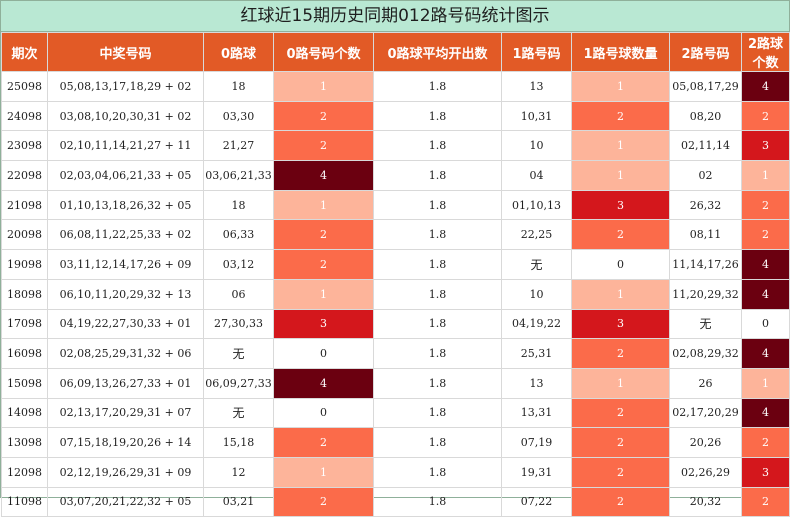 This screenshot has width=790, height=517. Describe the element at coordinates (24, 413) in the screenshot. I see `period-cell: 14098` at that location.